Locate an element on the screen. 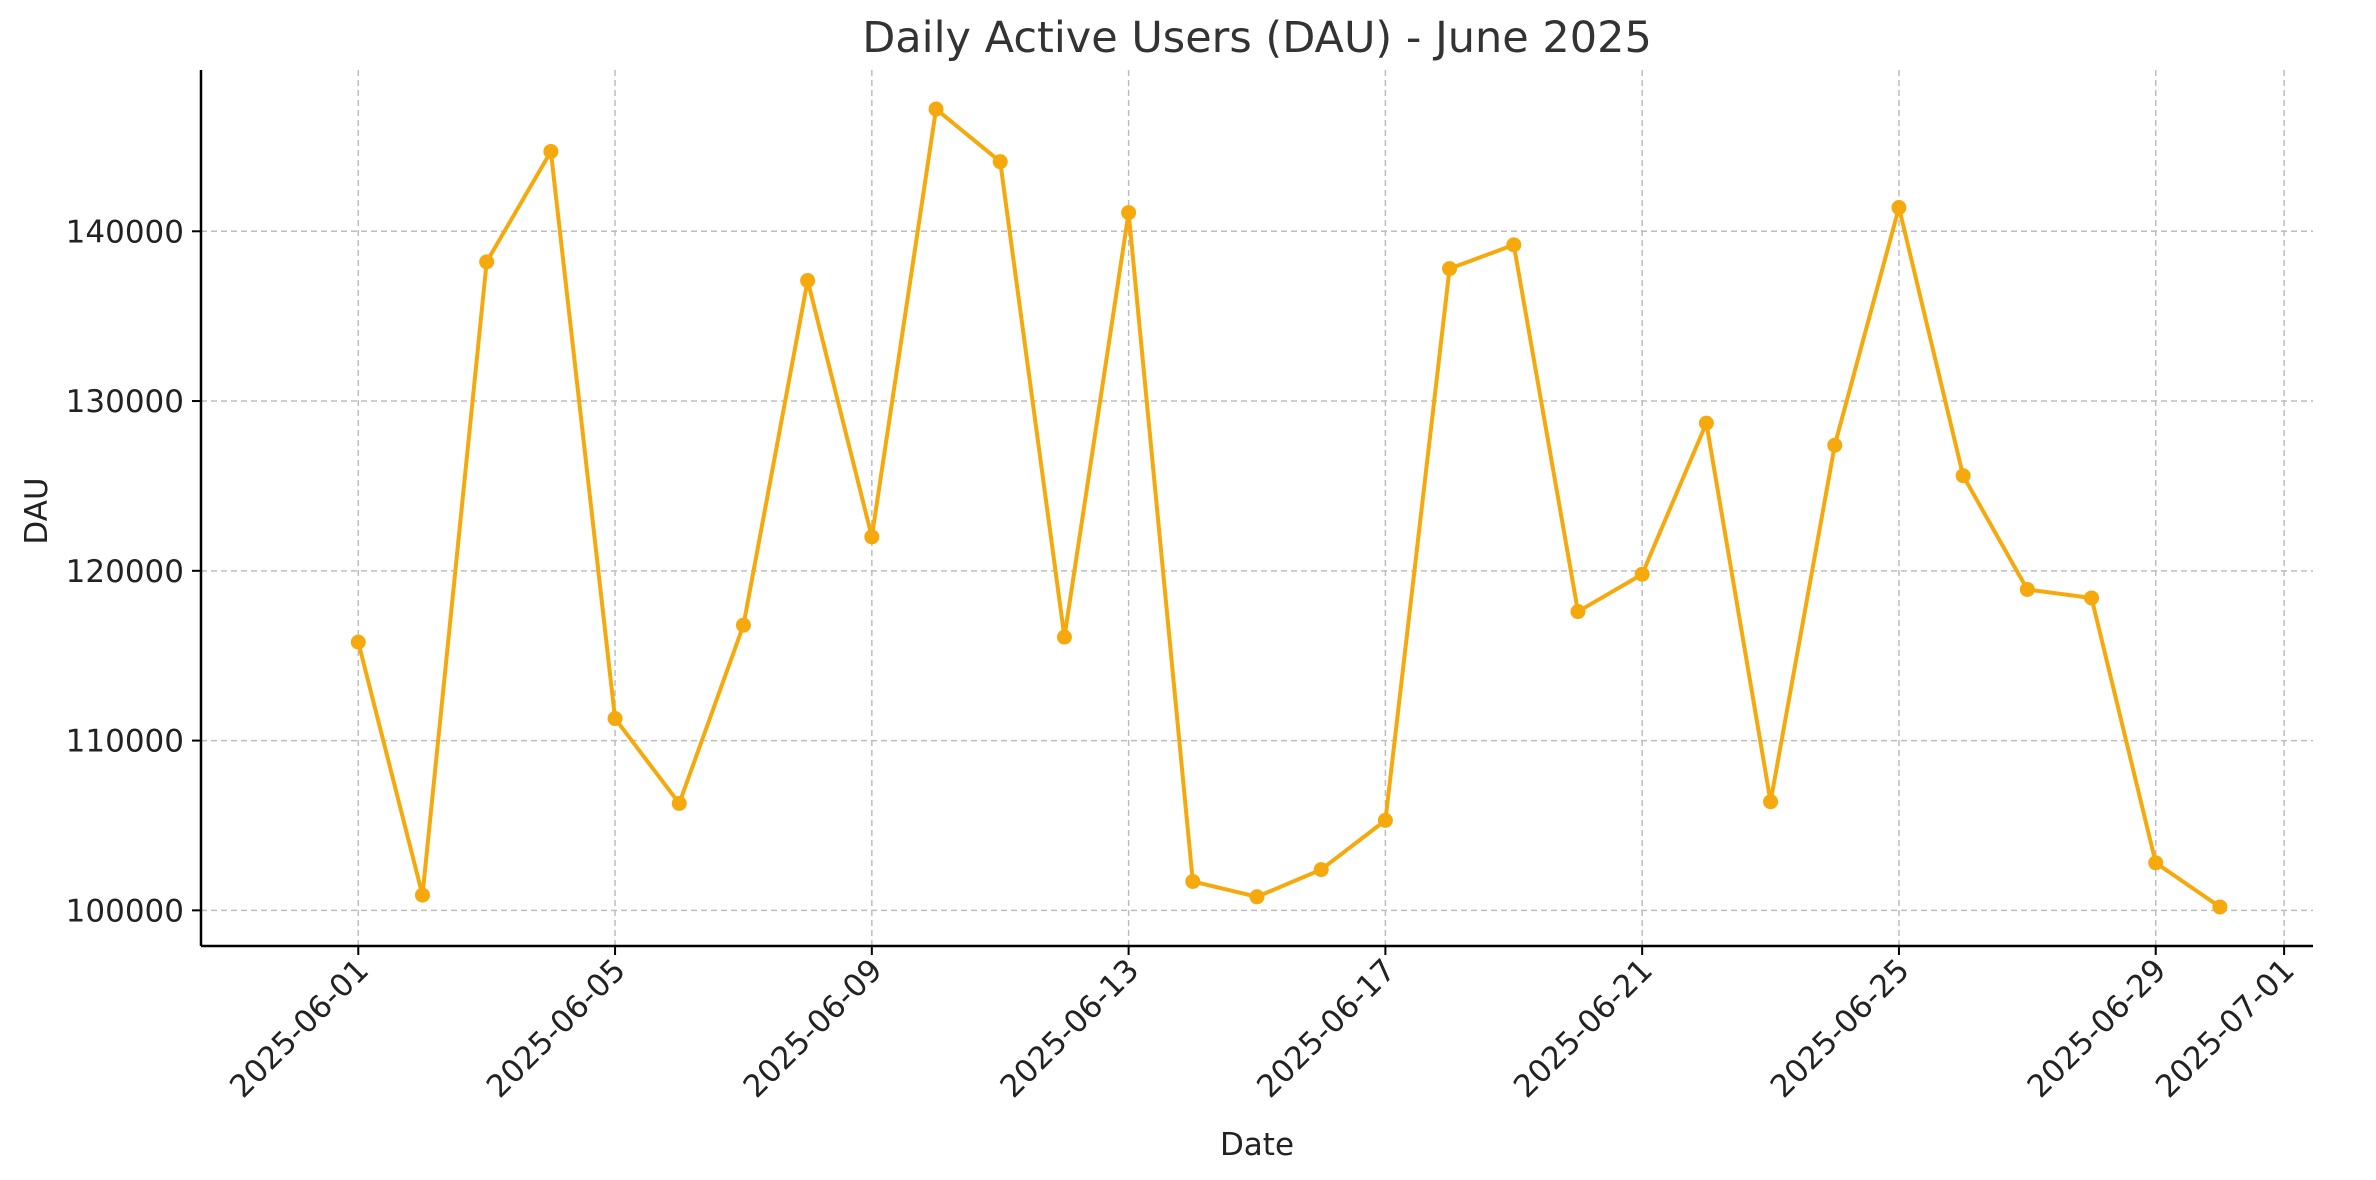 The height and width of the screenshot is (1180, 2376). x-tick-label: 2025-06-25 is located at coordinates (1840, 1028).